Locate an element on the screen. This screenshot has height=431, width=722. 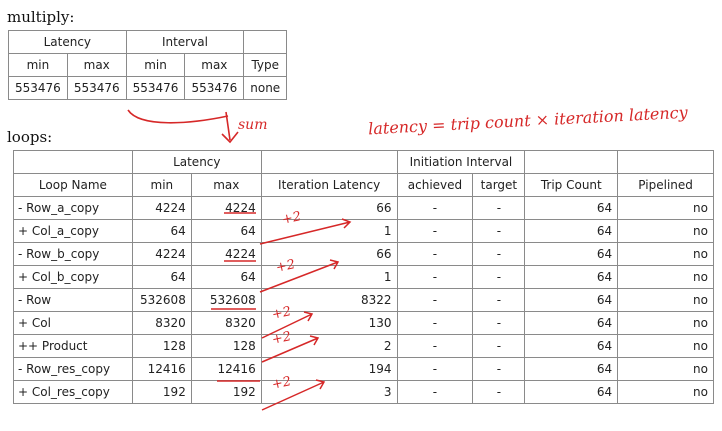
multiply-data-row: 553476 553476 553476 553476 none is located at coordinates (148, 88).